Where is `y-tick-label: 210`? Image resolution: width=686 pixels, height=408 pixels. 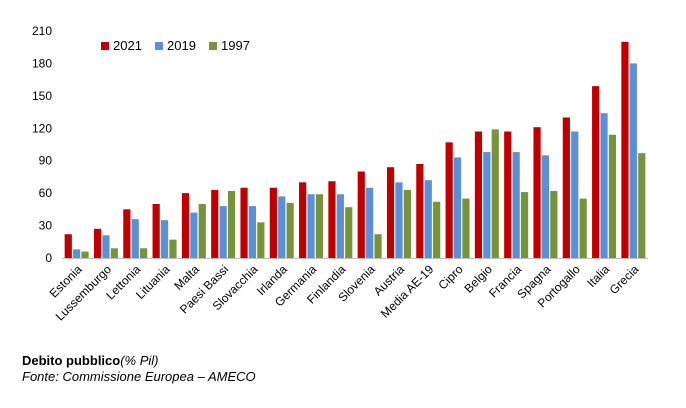 y-tick-label: 210 is located at coordinates (42, 31).